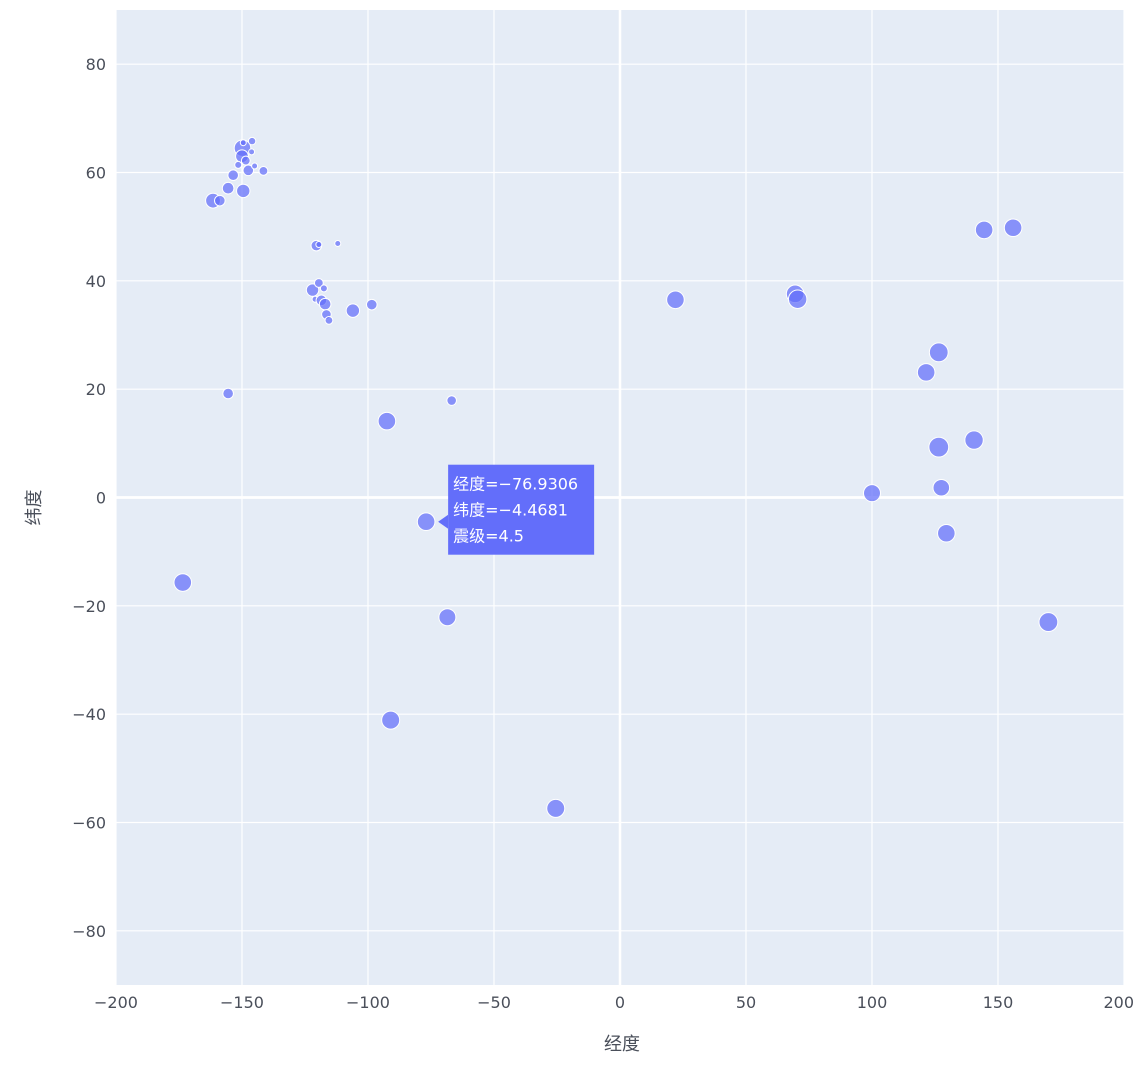  I want to click on tooltip-box, so click(521, 509).